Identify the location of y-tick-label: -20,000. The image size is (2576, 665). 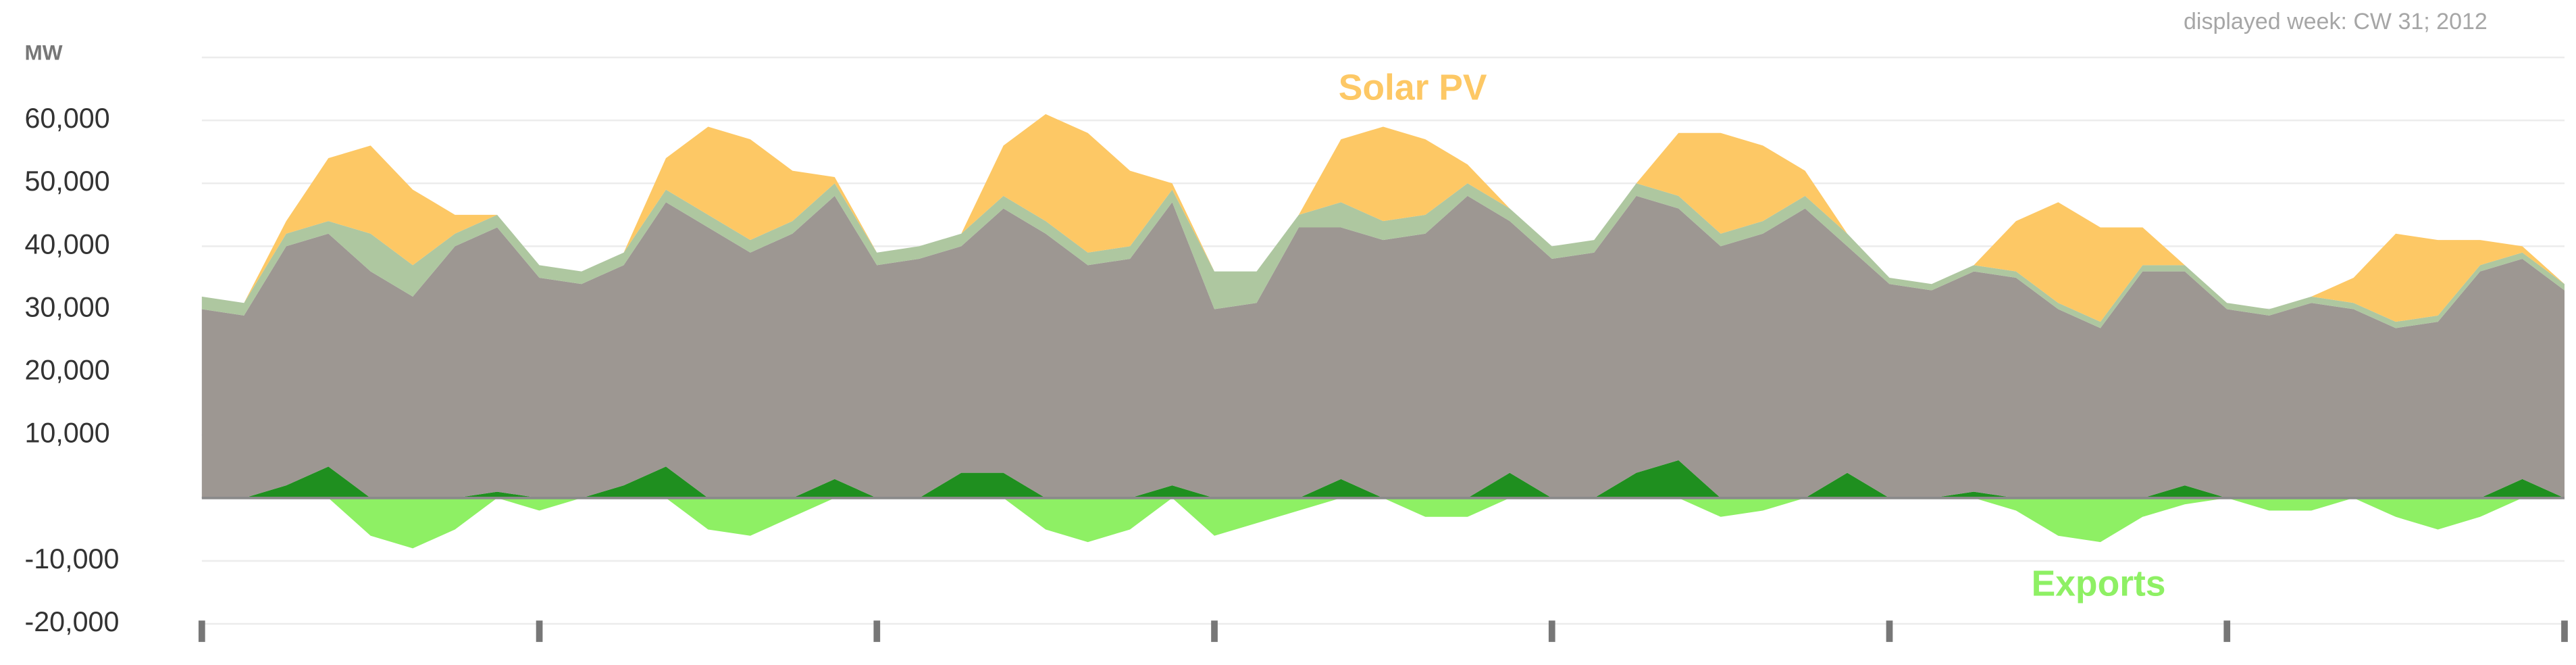
(71, 621).